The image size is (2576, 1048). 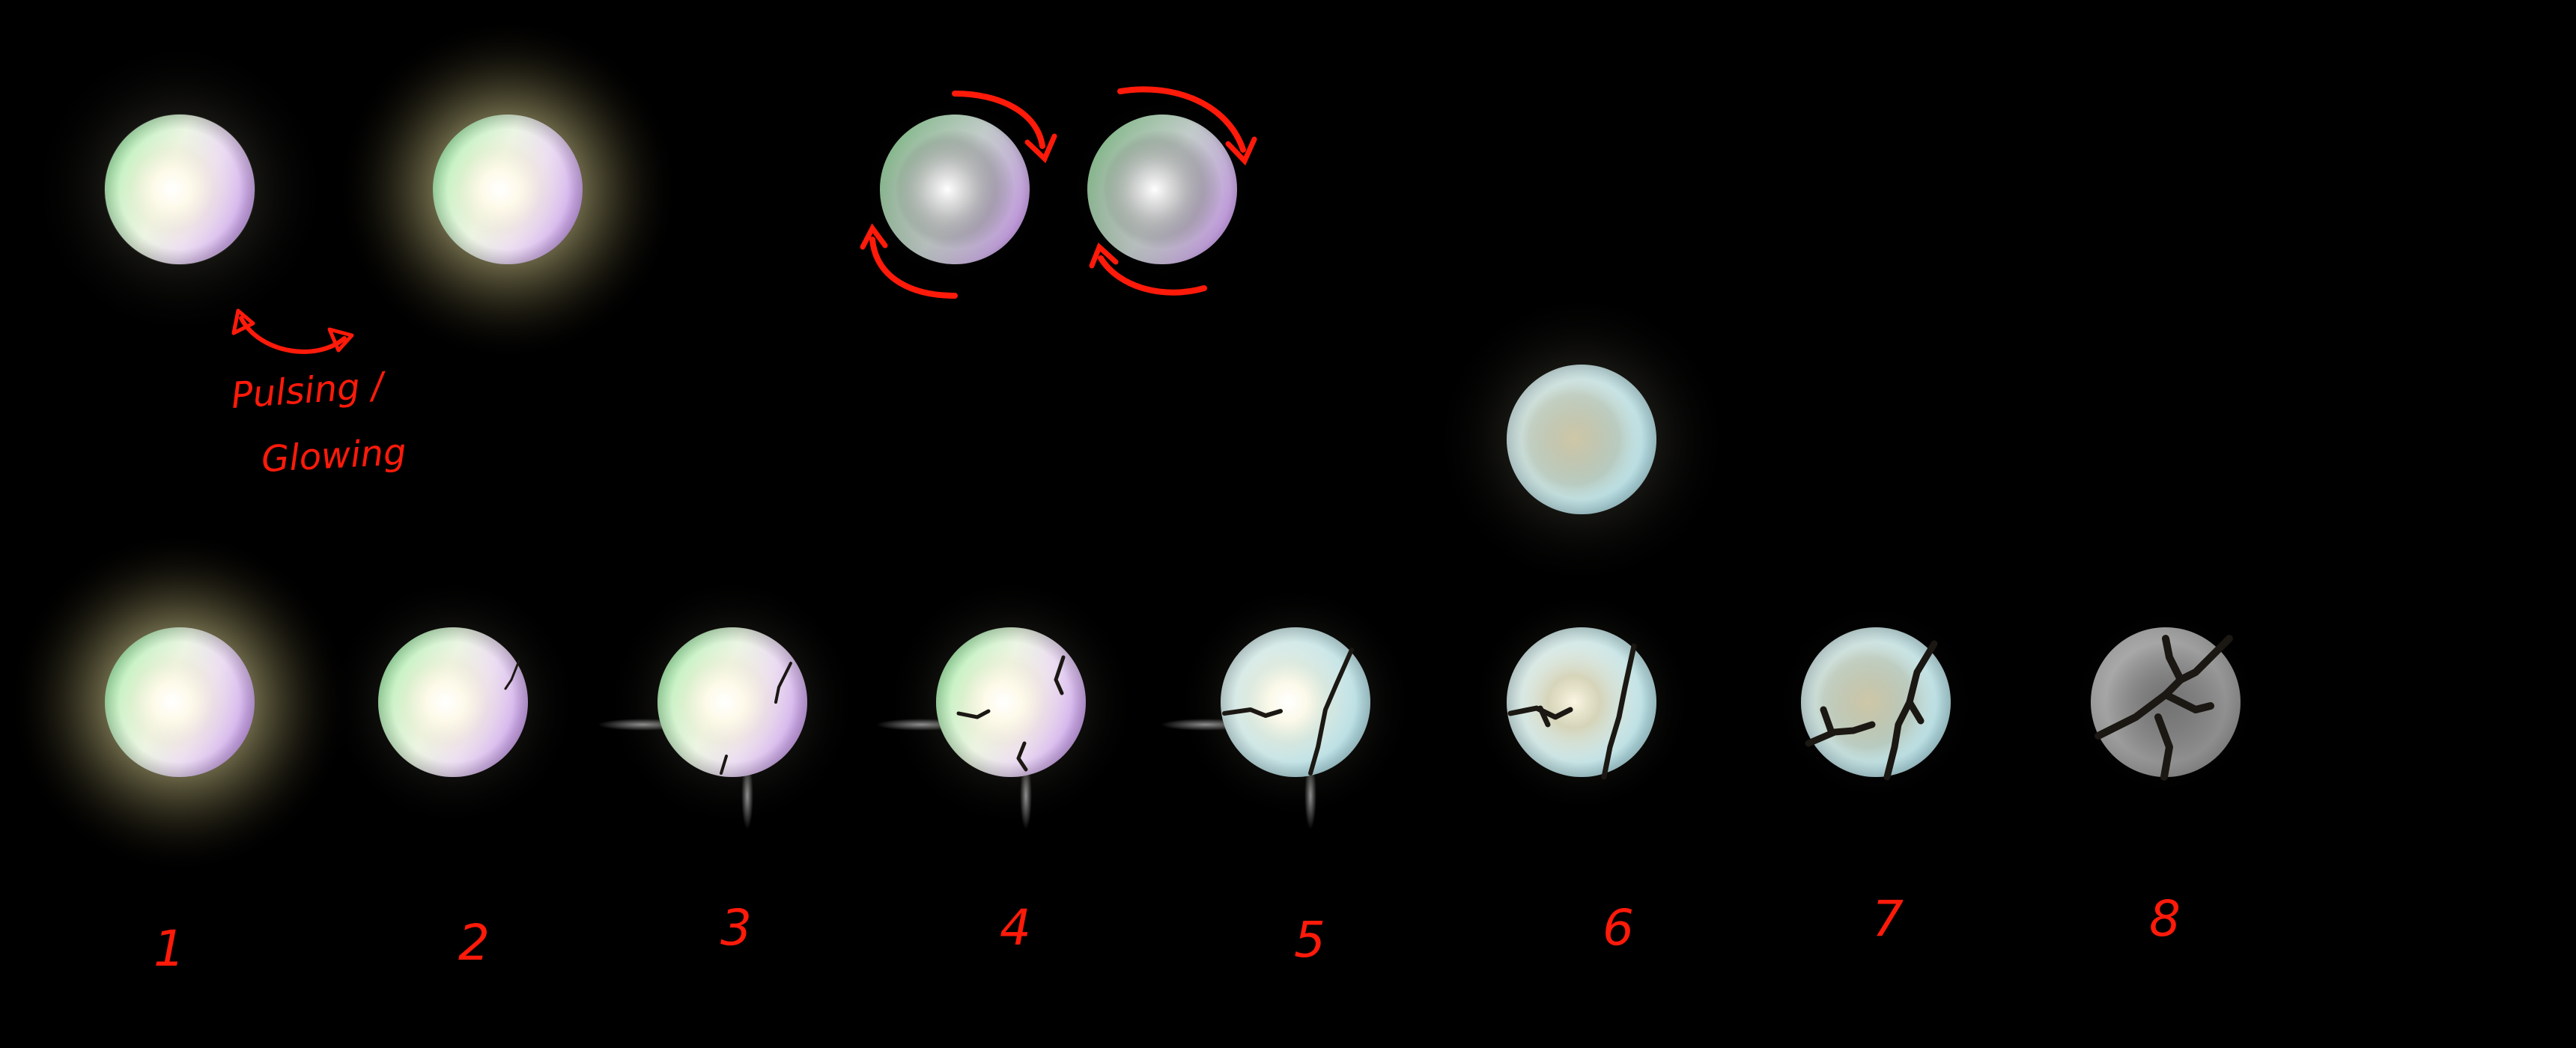 I want to click on pulsing-annotation: Pulsing / Glowing, so click(x=318, y=394).